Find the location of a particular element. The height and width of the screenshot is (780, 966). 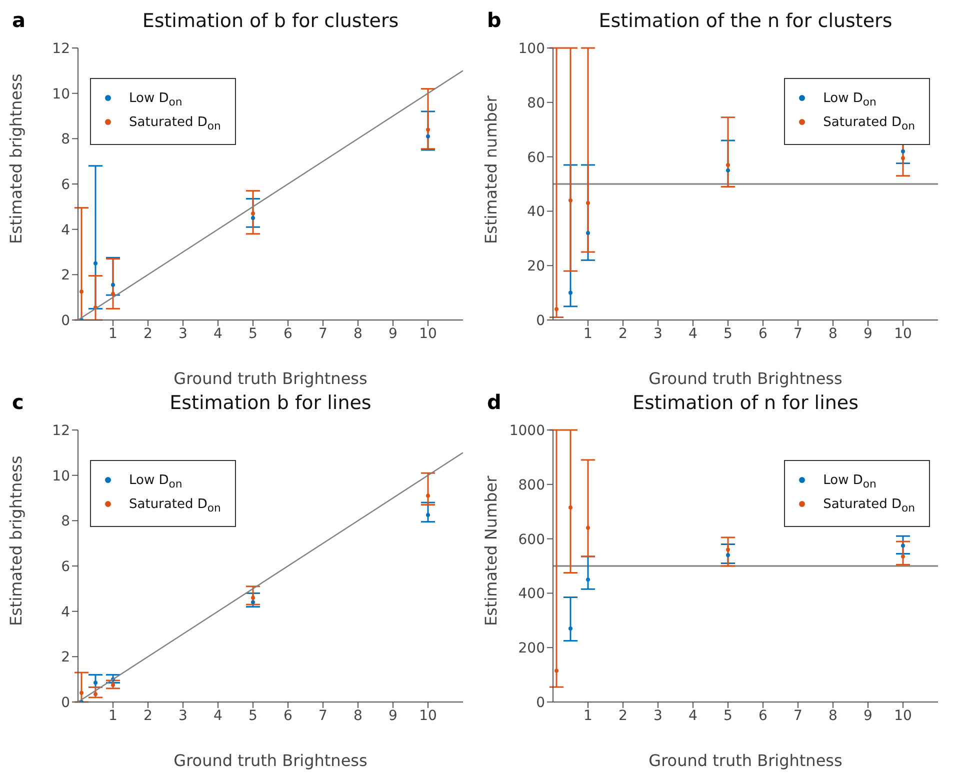

text: c is located at coordinates (18, 402).